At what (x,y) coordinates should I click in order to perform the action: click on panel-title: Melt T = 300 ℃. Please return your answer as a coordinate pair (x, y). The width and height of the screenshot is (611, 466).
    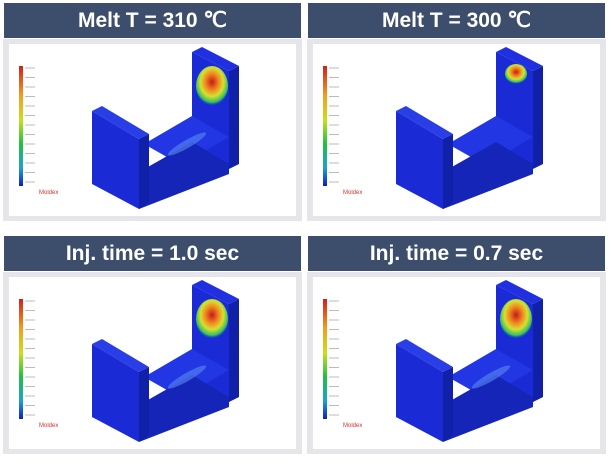
    Looking at the image, I should click on (456, 20).